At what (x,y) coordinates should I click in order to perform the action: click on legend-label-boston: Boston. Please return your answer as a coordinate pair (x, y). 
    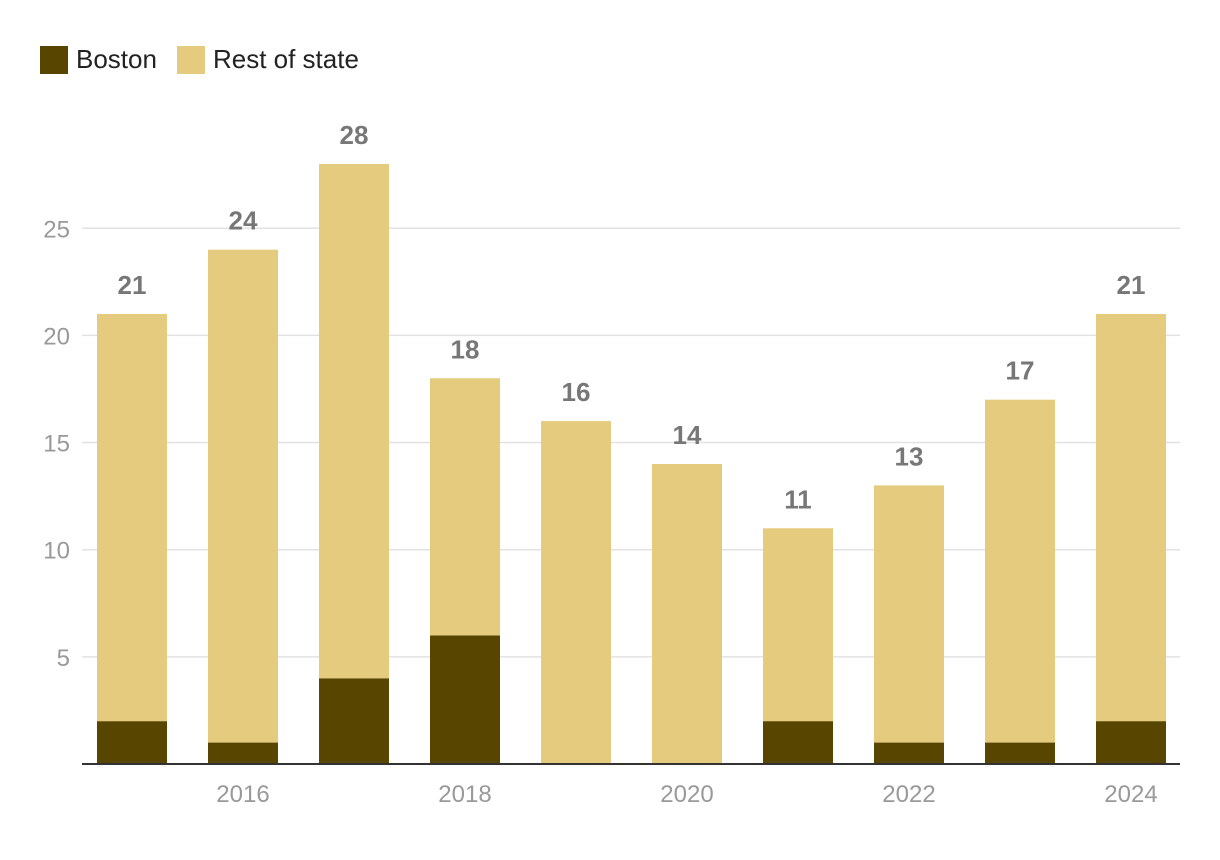
    Looking at the image, I should click on (116, 59).